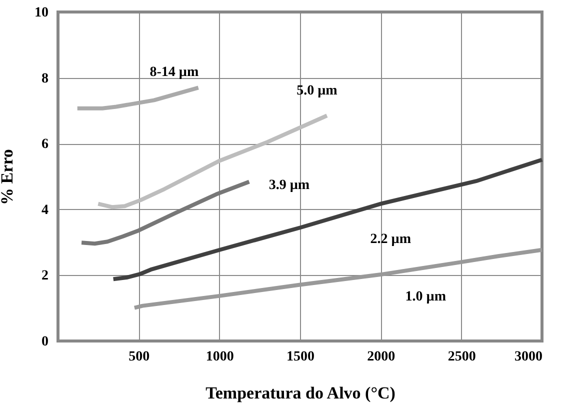 This screenshot has height=403, width=563. I want to click on y-tick-label: 0, so click(45, 342).